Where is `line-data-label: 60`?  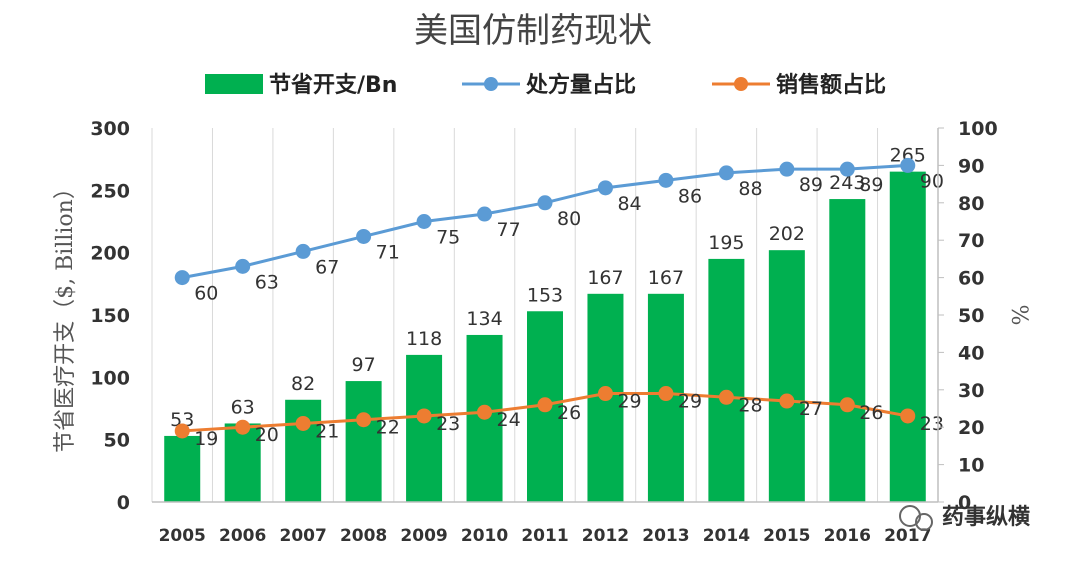 line-data-label: 60 is located at coordinates (206, 294).